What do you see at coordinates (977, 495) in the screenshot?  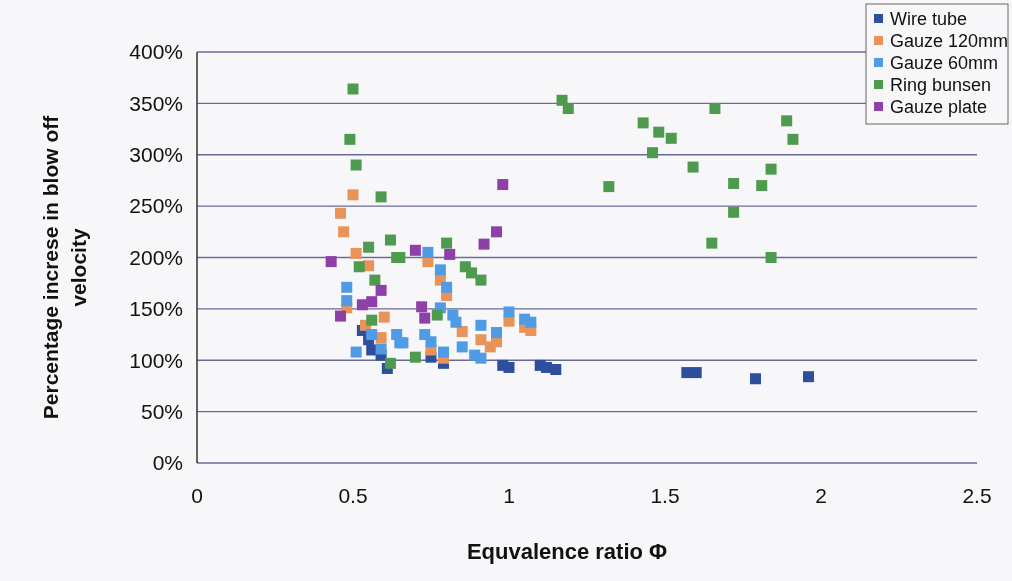 I see `x-tick-label: 2.5` at bounding box center [977, 495].